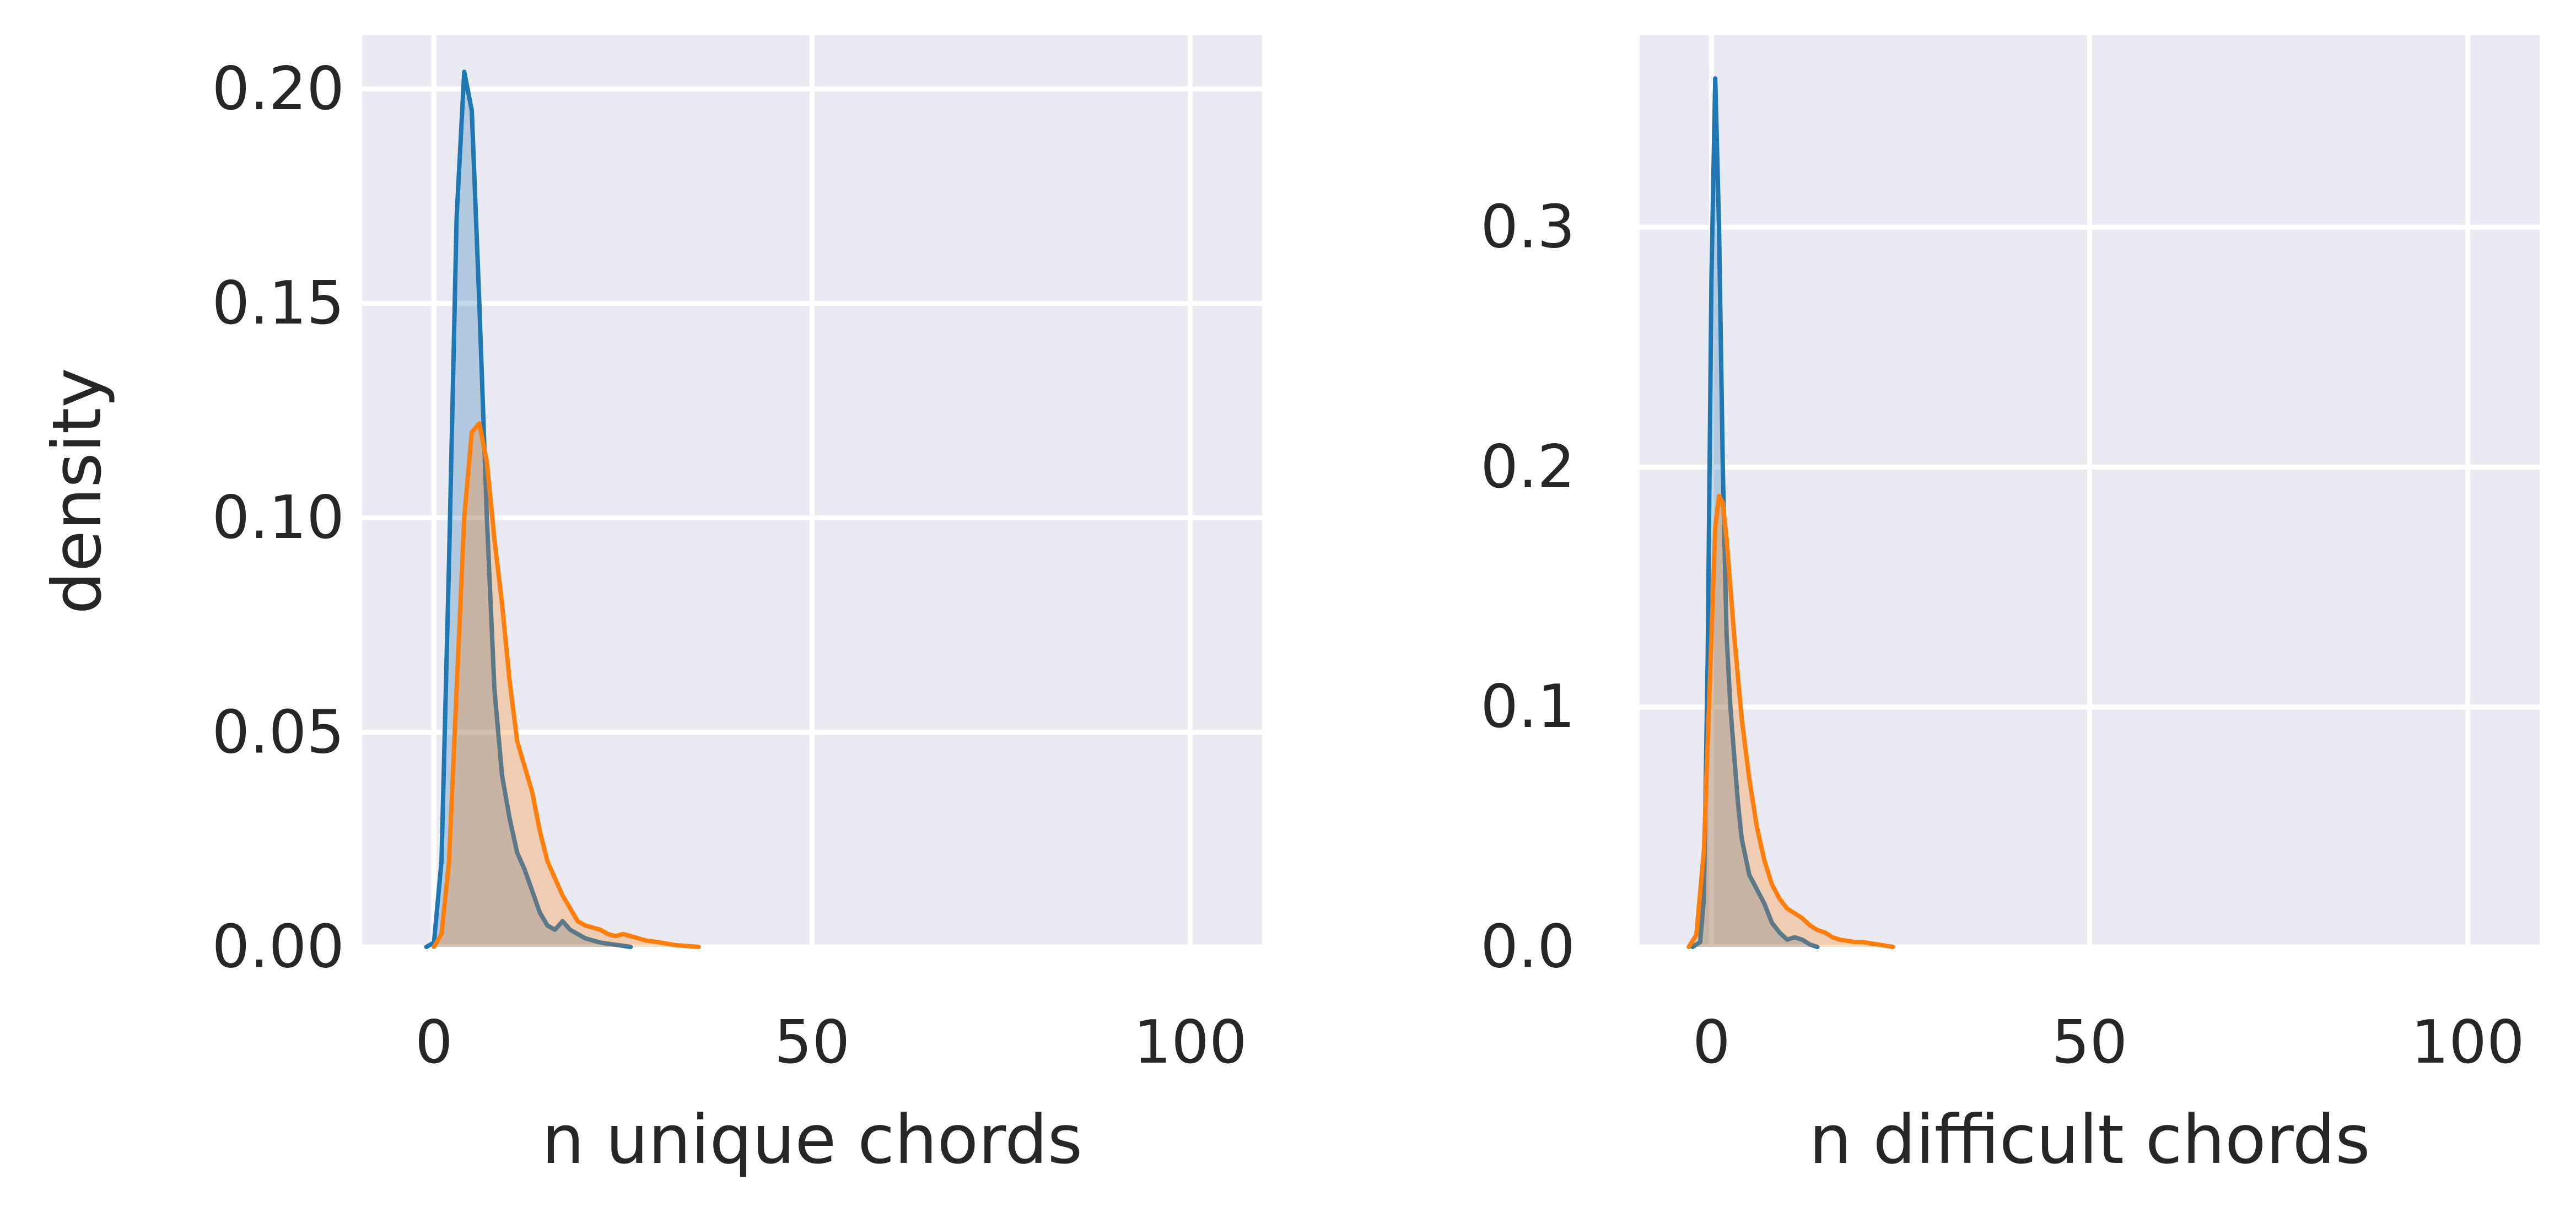 The width and height of the screenshot is (2576, 1212). What do you see at coordinates (1527, 227) in the screenshot?
I see `y-tick-label: 0.3` at bounding box center [1527, 227].